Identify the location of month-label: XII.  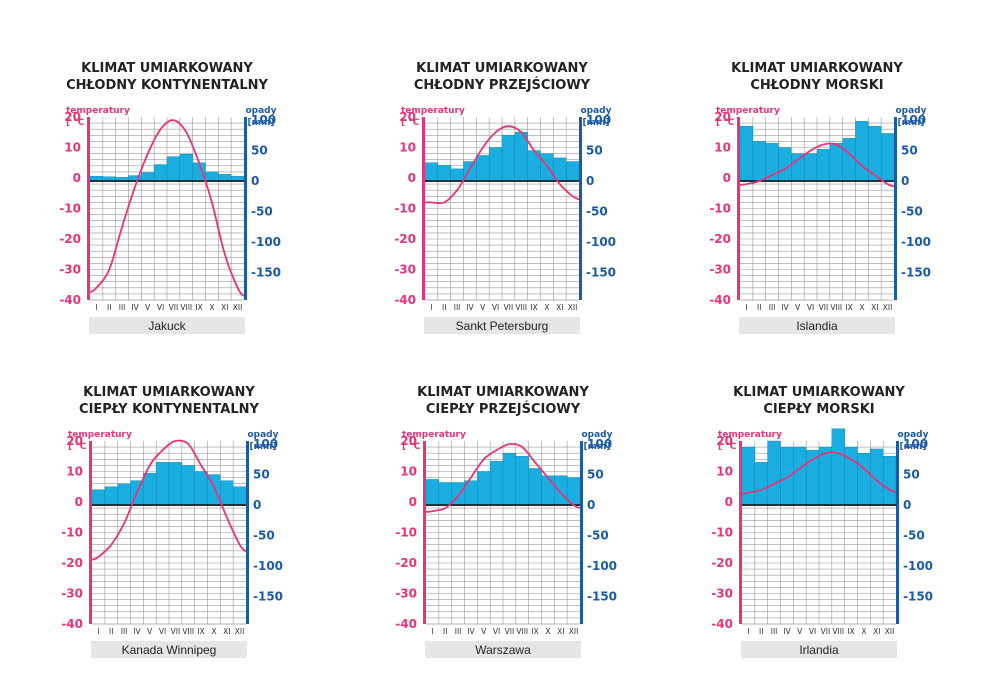
(573, 307).